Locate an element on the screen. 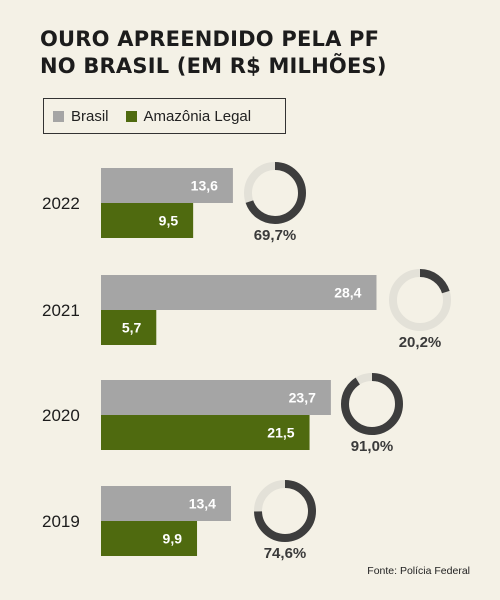 The height and width of the screenshot is (600, 500). bar-label-amazonia: 9,5 is located at coordinates (169, 221).